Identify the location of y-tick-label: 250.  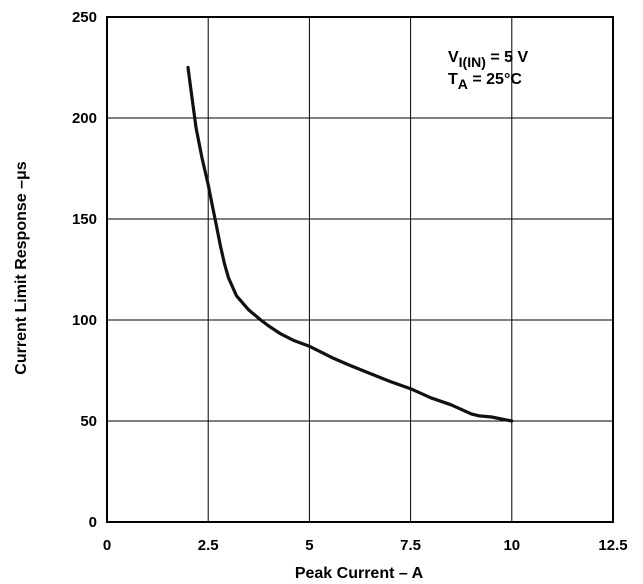
(84, 17).